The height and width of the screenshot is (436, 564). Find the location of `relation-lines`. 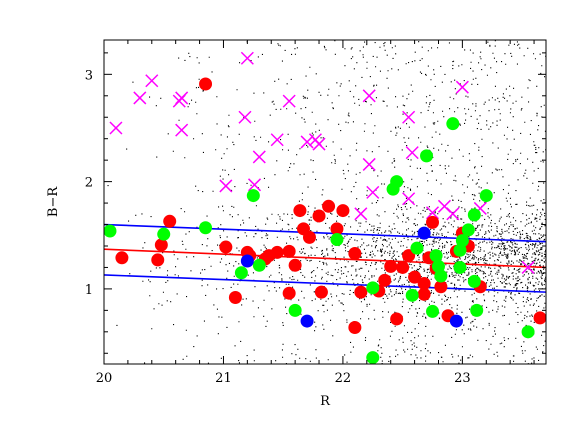

relation-lines is located at coordinates (325, 258).